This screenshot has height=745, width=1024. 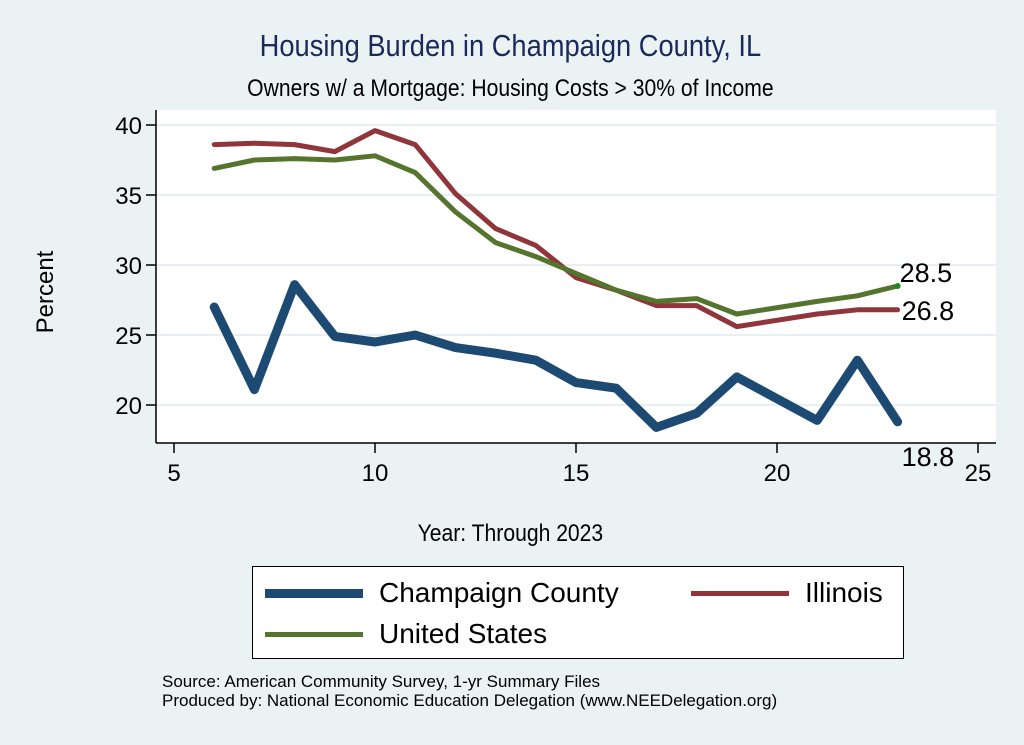 I want to click on legend-item-illinois: Illinois, so click(x=787, y=593).